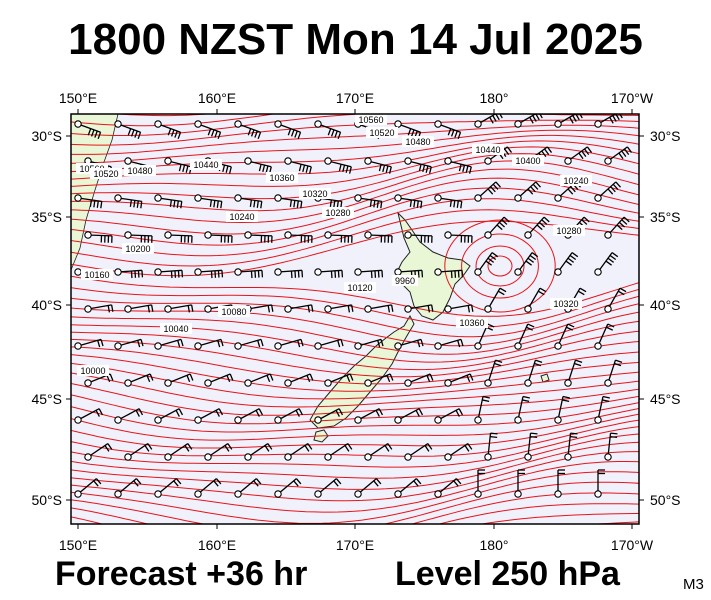 The image size is (711, 600). I want to click on lat-label-right-30s: 30°S, so click(665, 136).